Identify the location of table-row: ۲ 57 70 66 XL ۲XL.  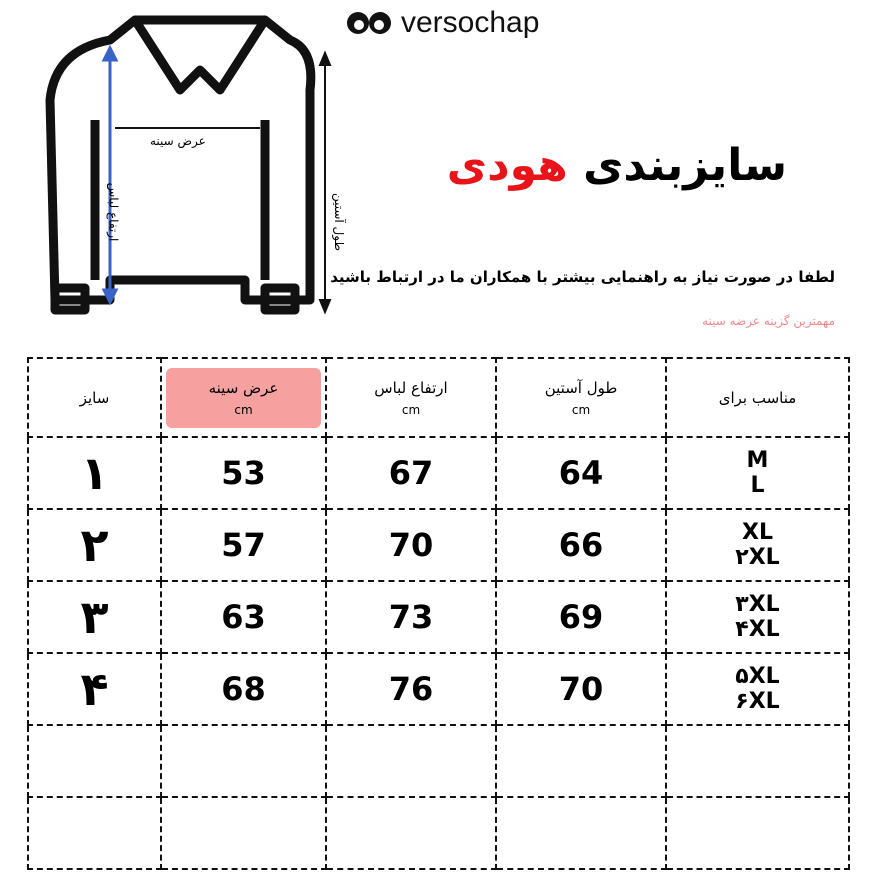
(438, 545).